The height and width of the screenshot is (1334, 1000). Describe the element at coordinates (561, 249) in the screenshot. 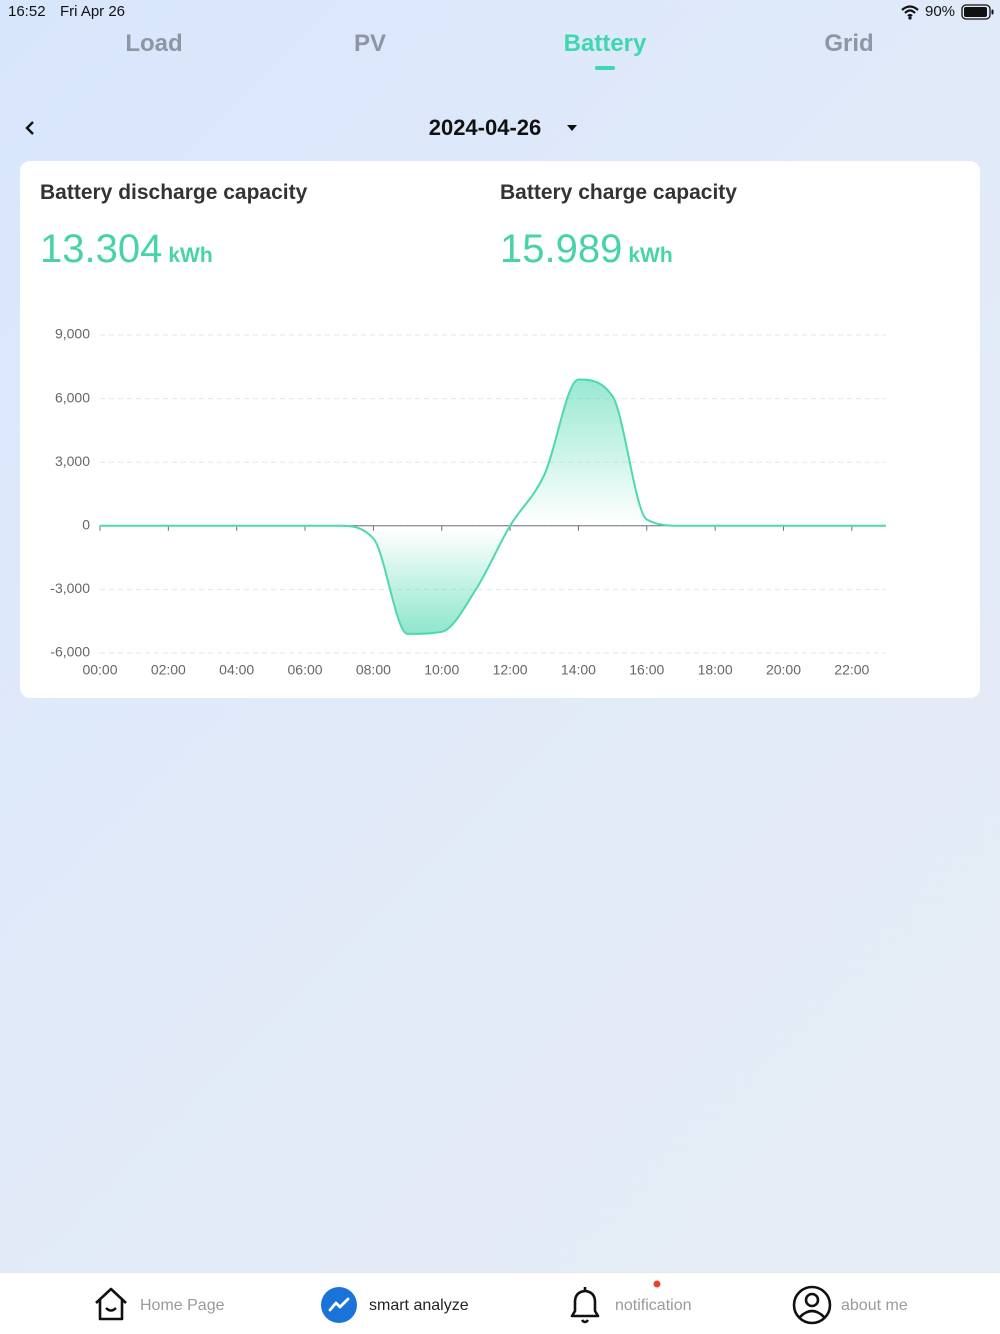

I see `value-number: 15.989` at that location.